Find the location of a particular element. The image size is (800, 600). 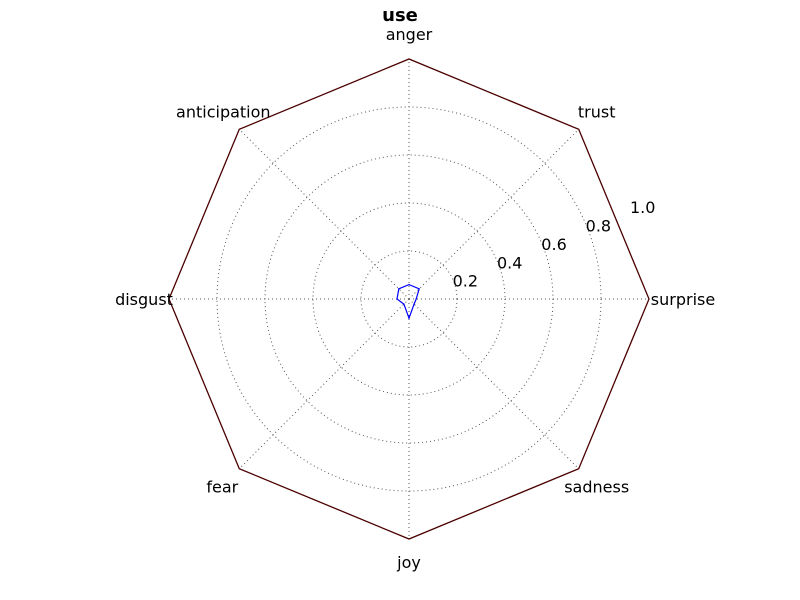

axis-label-surprise: surprise is located at coordinates (683, 299).